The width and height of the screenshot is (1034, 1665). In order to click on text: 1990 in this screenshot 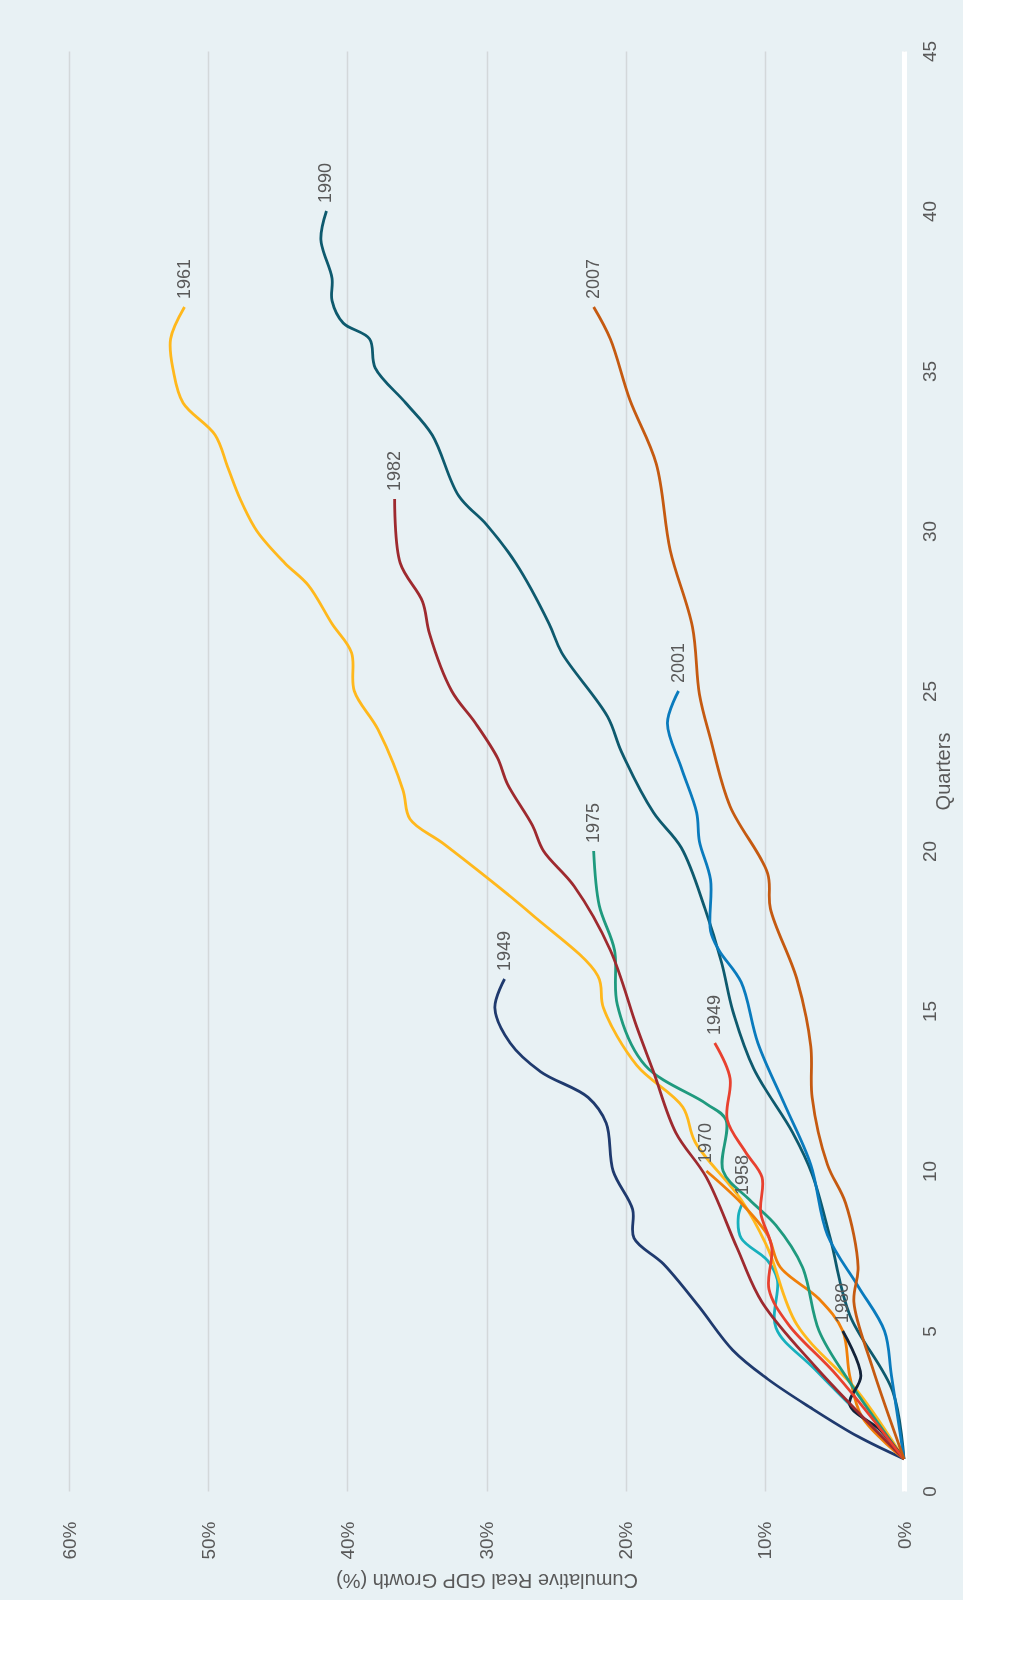, I will do `click(325, 182)`.